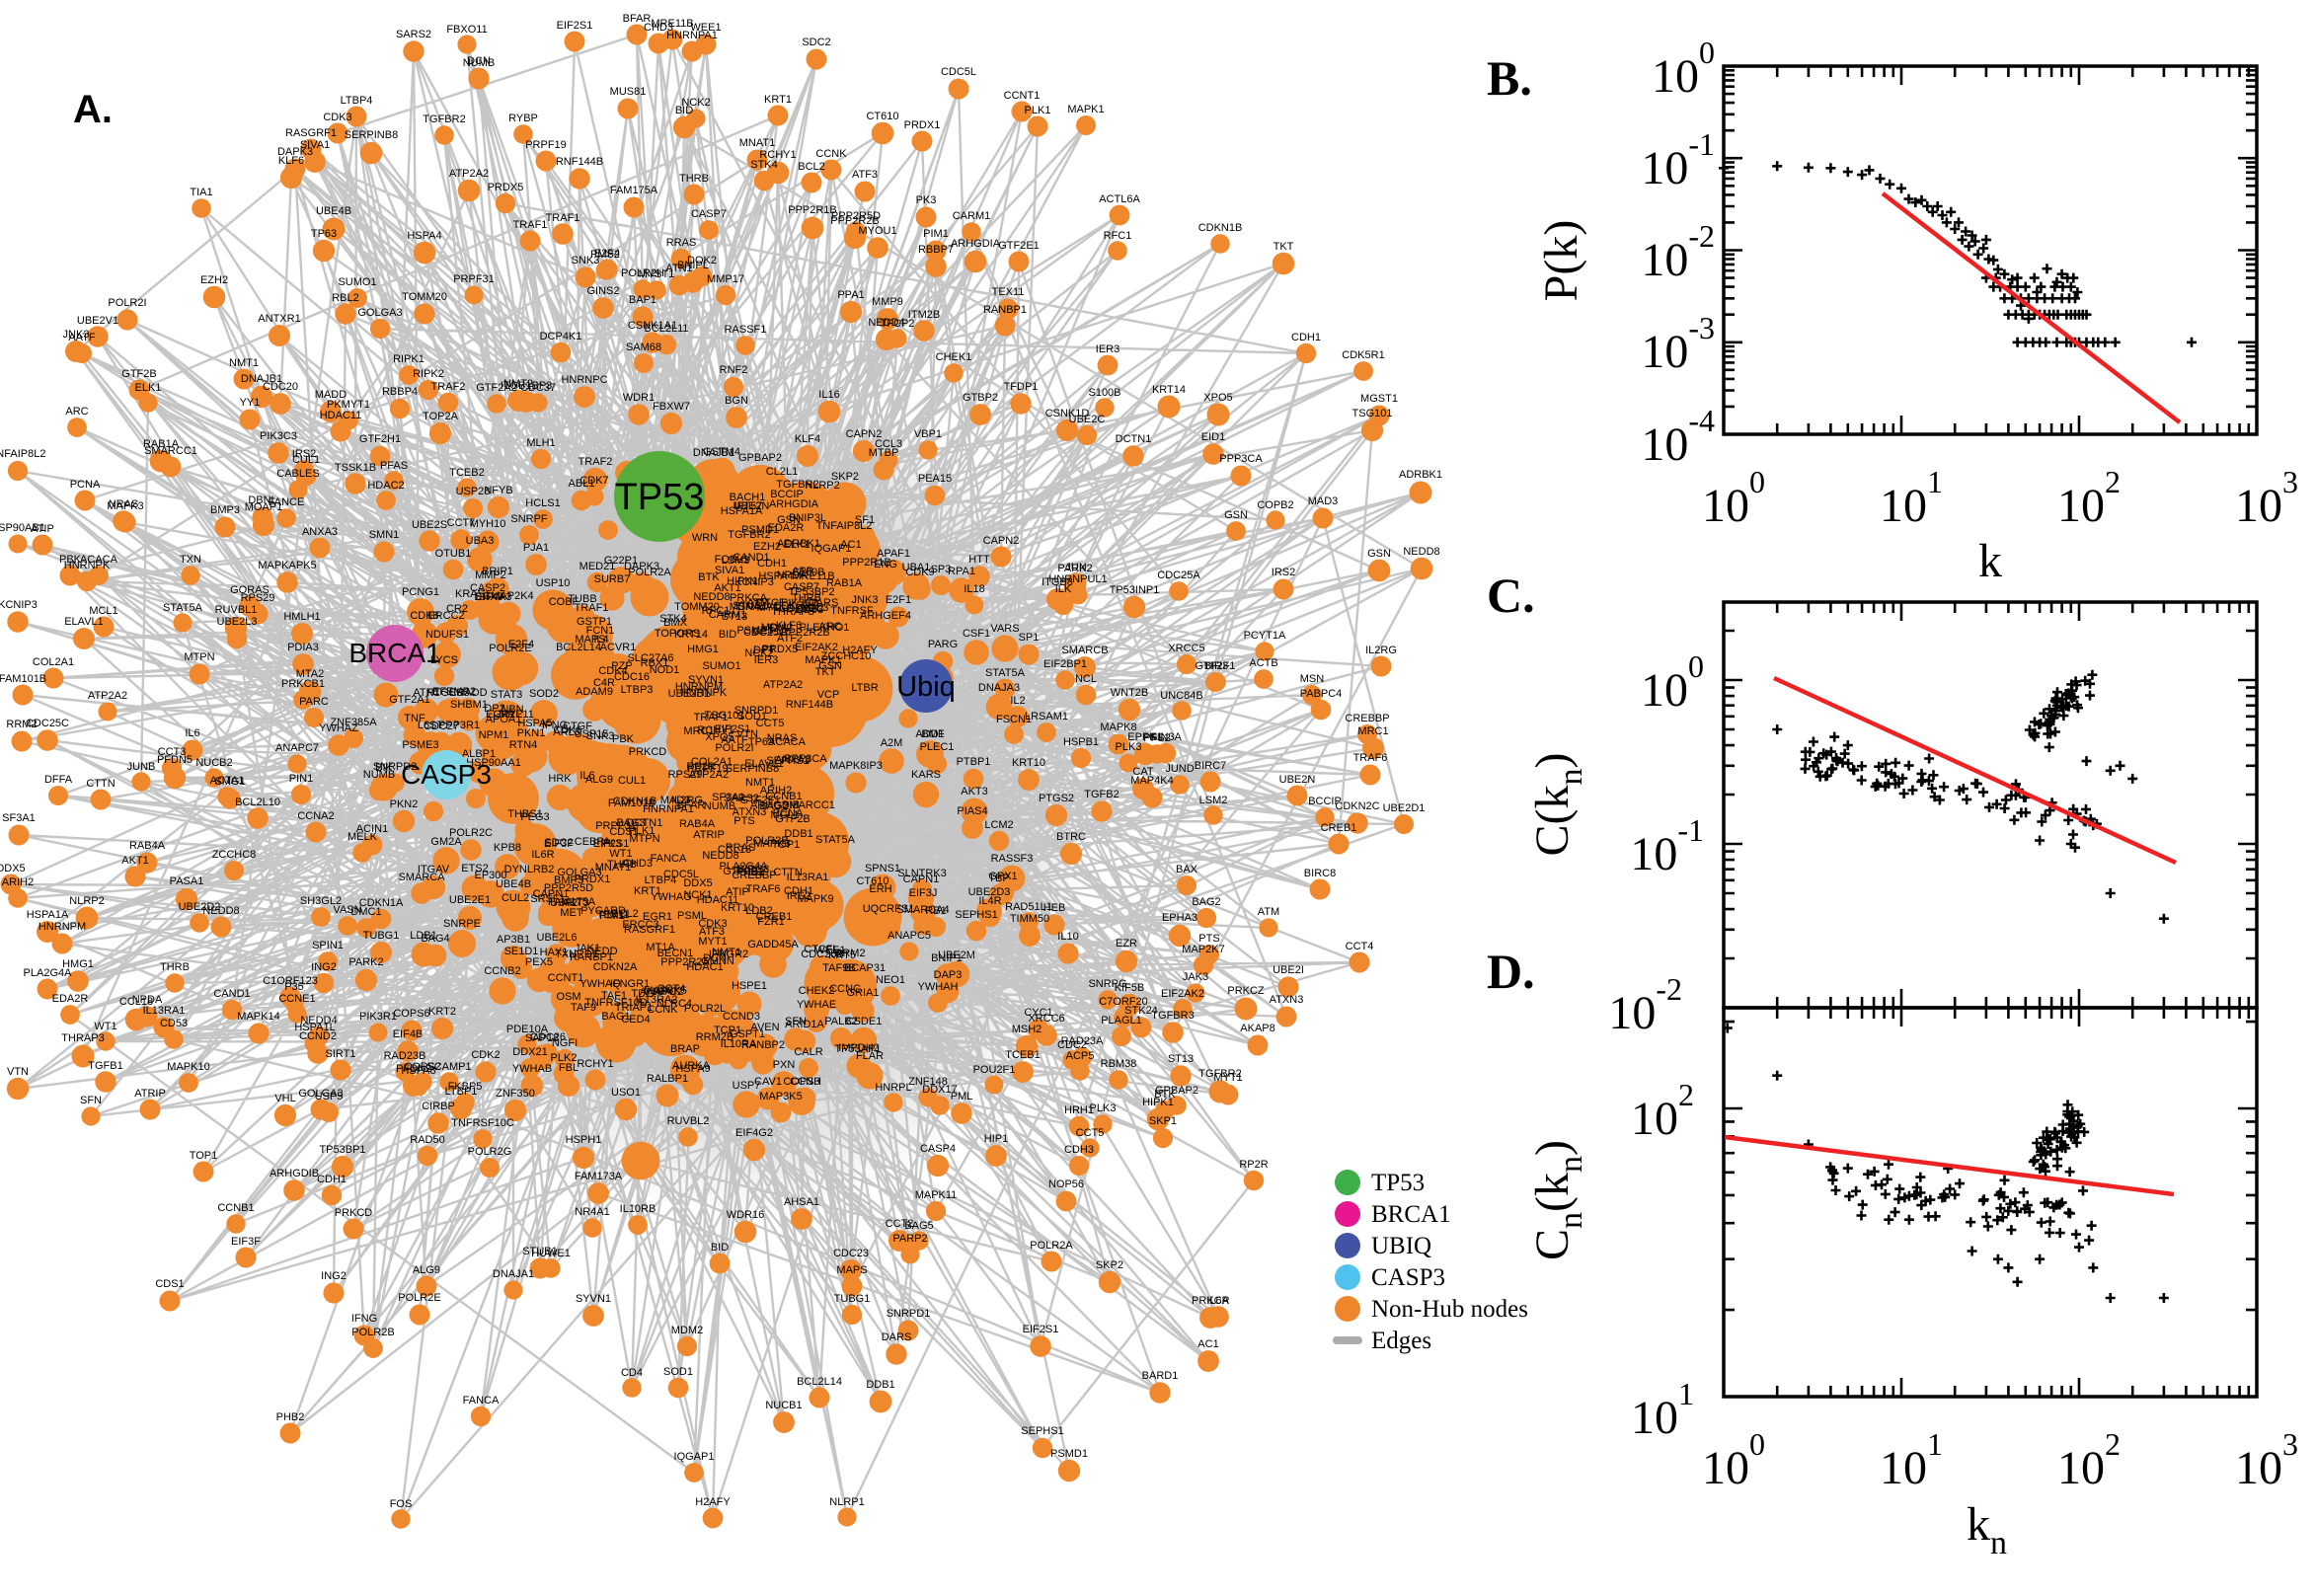  I want to click on svg-text: C1ORF123, so click(290, 981).